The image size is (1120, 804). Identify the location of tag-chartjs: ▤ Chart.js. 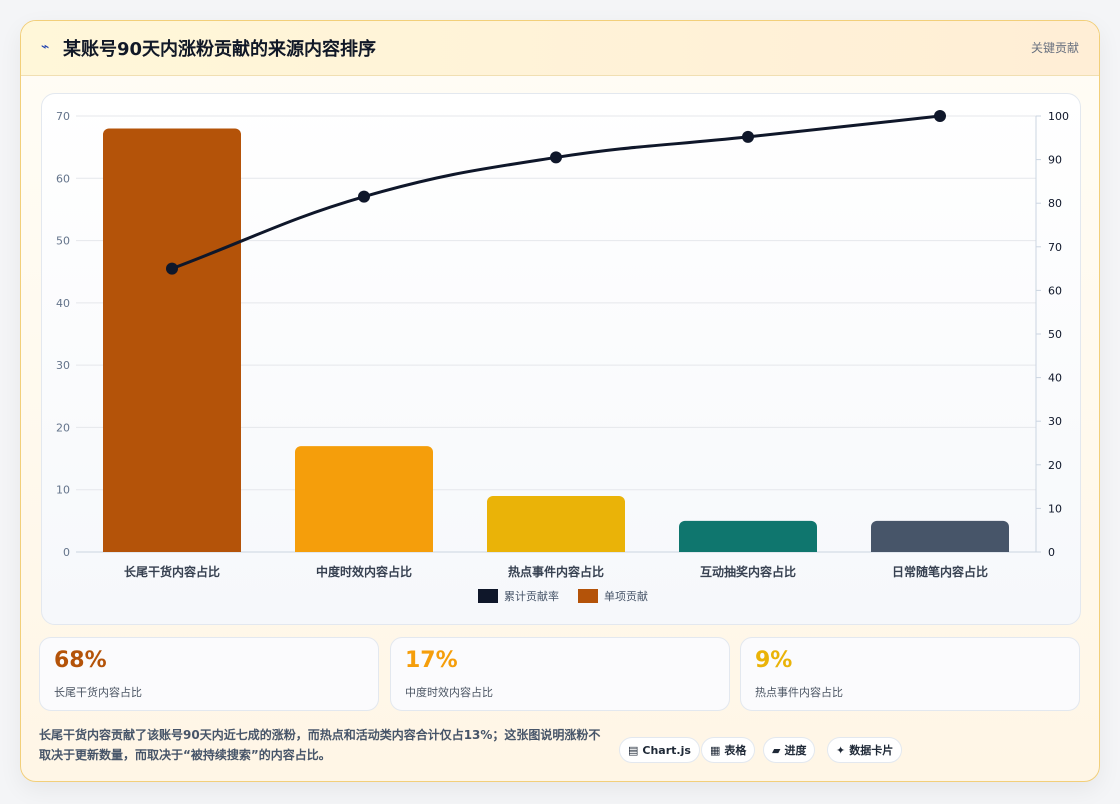
(659, 750).